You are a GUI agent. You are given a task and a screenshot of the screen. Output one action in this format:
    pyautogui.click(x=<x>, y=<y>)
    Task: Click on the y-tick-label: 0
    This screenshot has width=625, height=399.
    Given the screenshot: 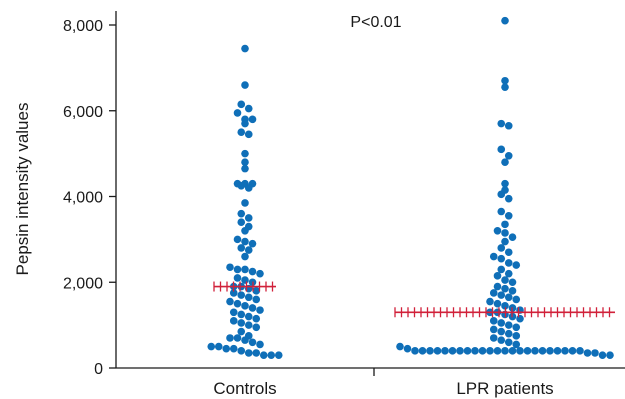 What is the action you would take?
    pyautogui.click(x=98, y=369)
    